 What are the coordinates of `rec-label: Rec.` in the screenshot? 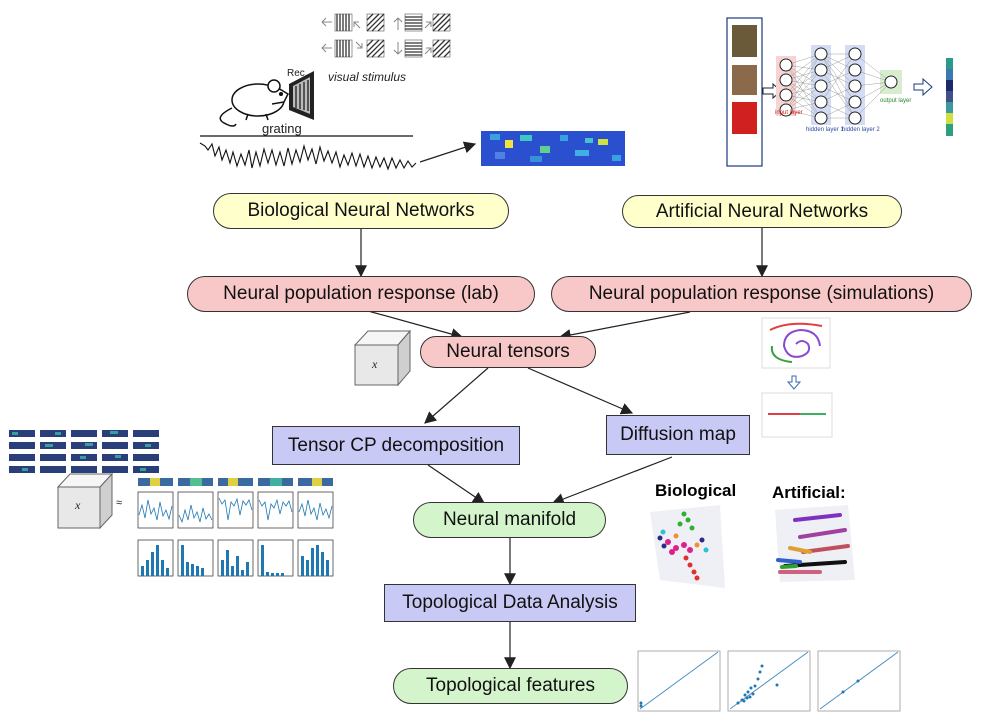 It's located at (297, 73).